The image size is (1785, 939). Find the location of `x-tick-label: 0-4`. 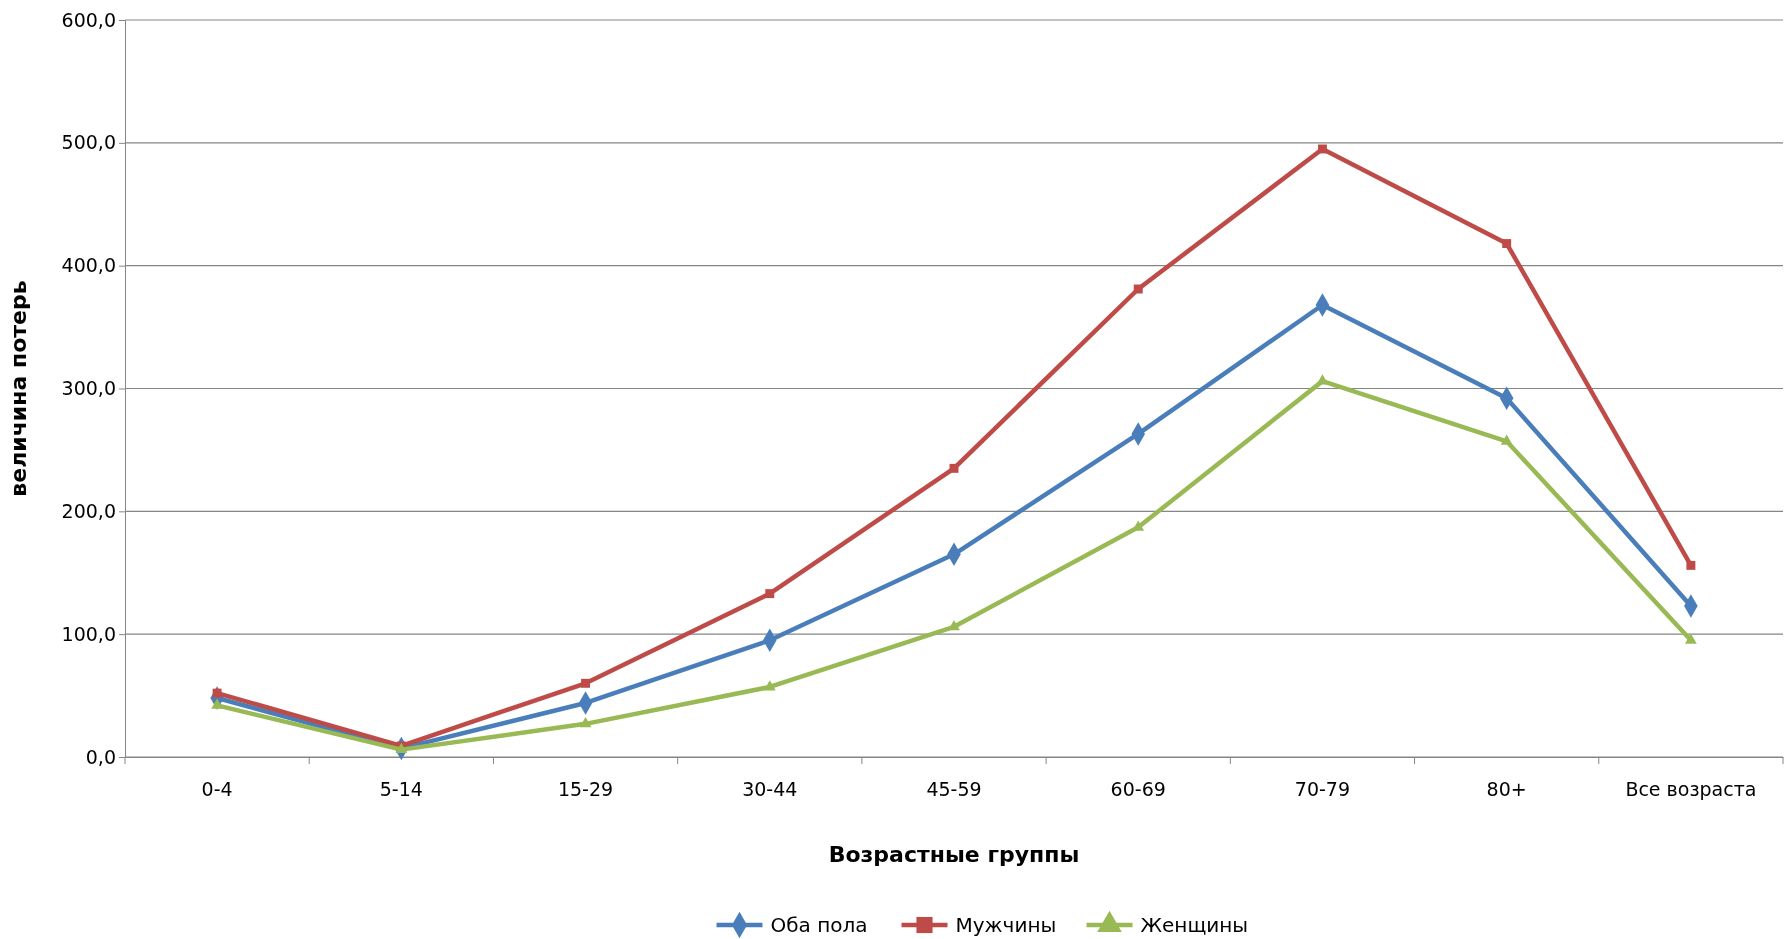

x-tick-label: 0-4 is located at coordinates (217, 789).